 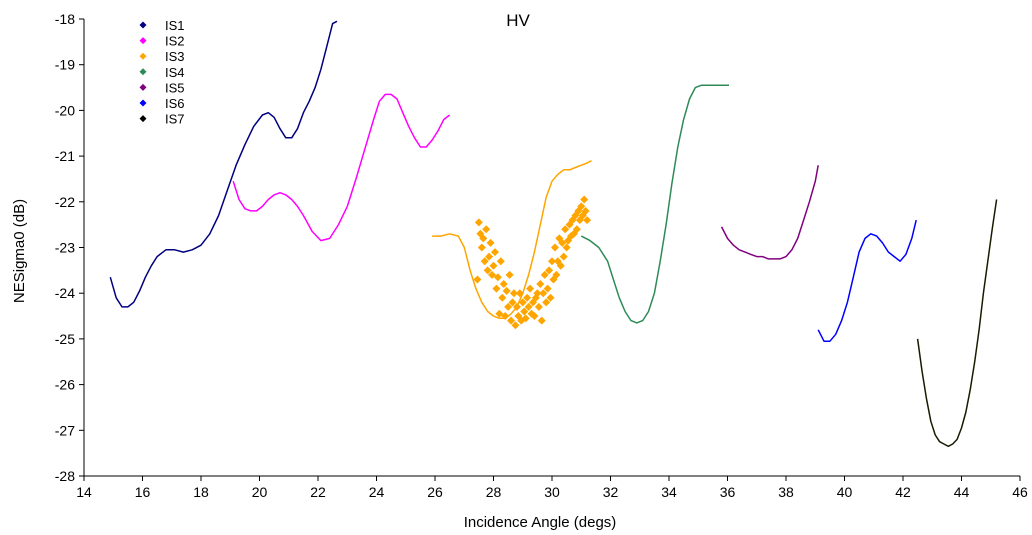 I want to click on x-tick-label: 18, so click(x=201, y=492).